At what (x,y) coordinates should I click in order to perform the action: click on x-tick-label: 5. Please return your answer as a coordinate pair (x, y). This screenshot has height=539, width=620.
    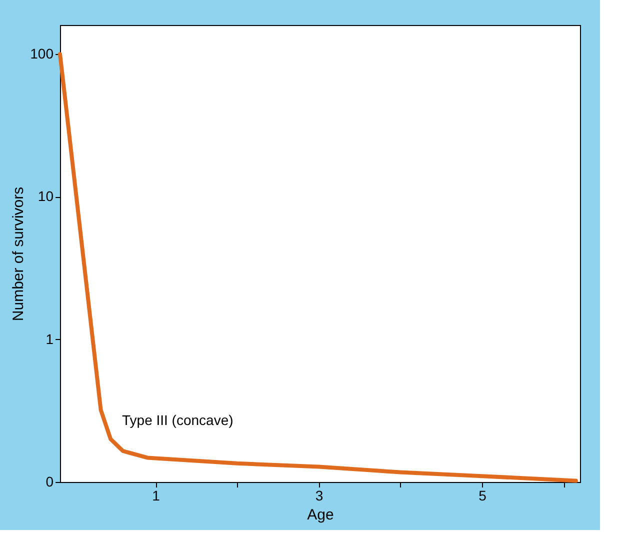
    Looking at the image, I should click on (482, 496).